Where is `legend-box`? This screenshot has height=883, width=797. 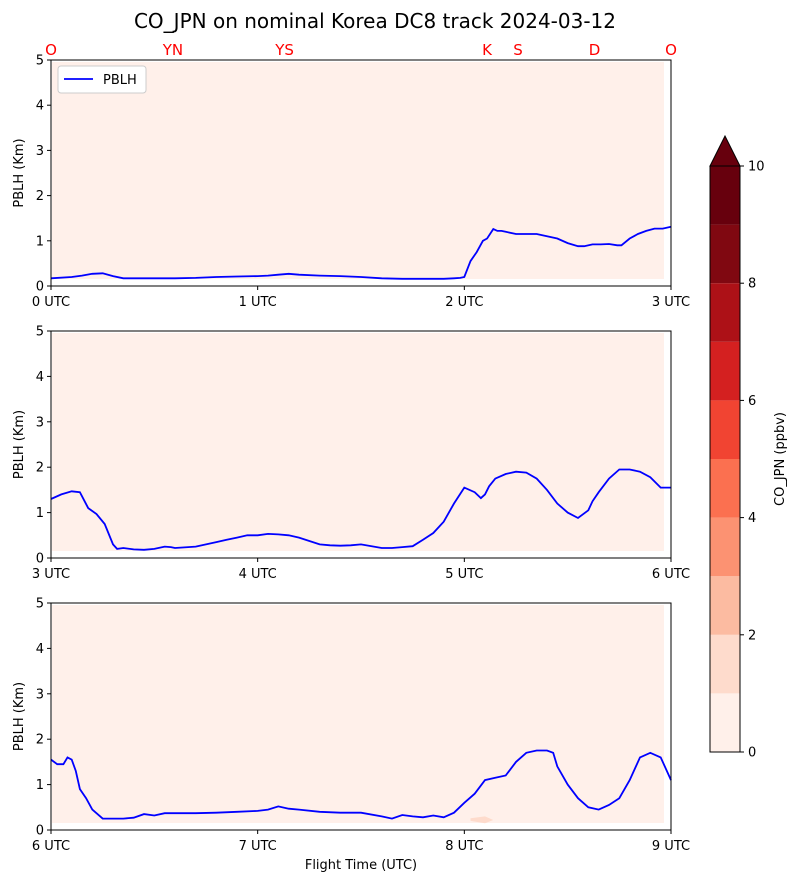 legend-box is located at coordinates (102, 79).